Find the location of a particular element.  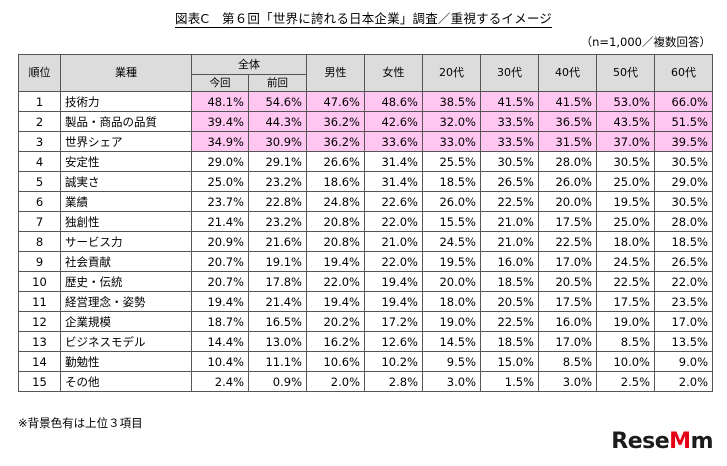

value-cell: 39.5% is located at coordinates (683, 141).